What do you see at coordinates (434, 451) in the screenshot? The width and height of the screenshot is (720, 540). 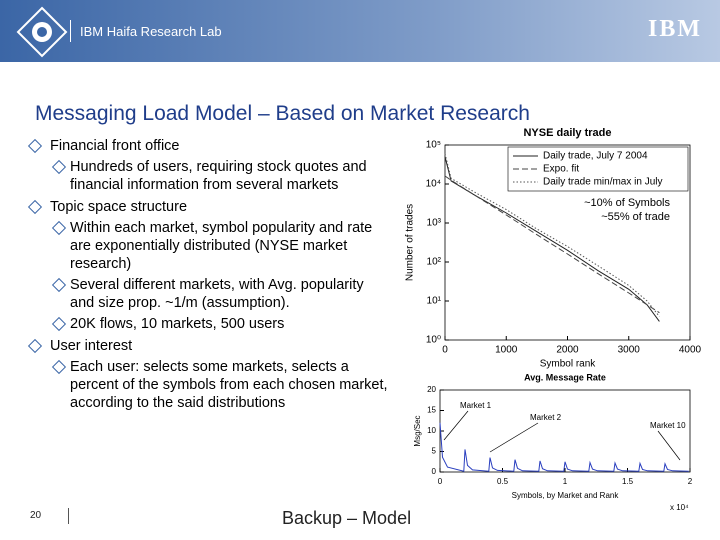 I see `y-tick-label: 5` at bounding box center [434, 451].